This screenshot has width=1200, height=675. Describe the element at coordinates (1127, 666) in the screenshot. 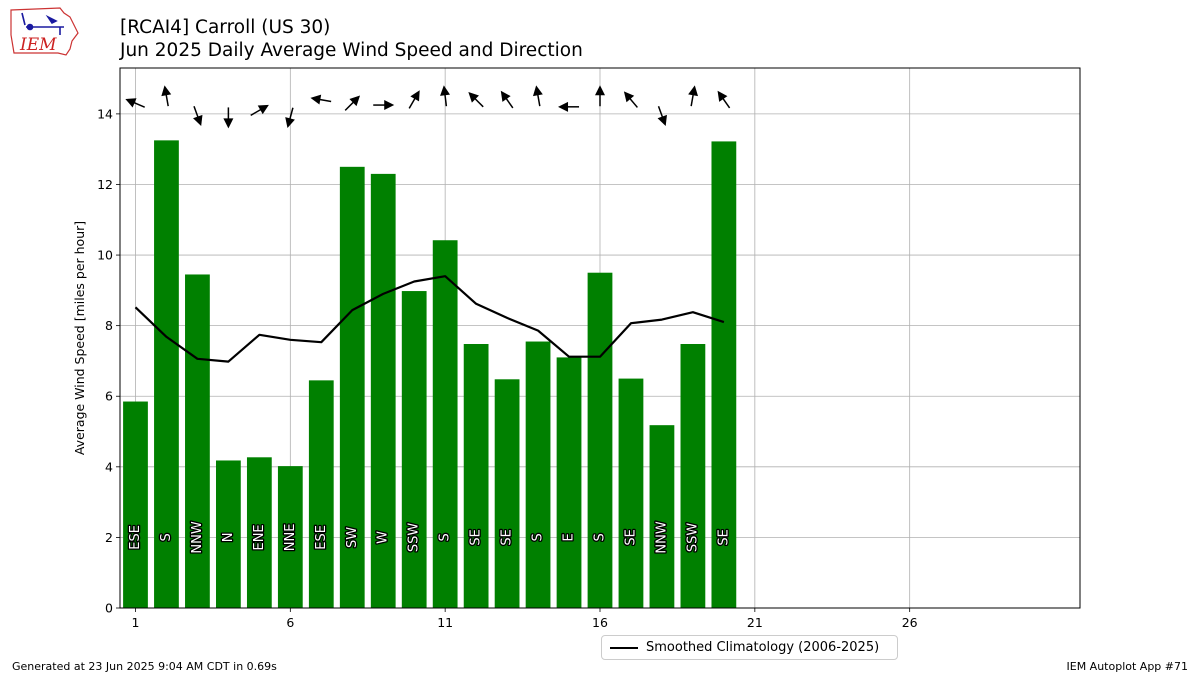

I see `footer-app: IEM Autoplot App #71` at that location.